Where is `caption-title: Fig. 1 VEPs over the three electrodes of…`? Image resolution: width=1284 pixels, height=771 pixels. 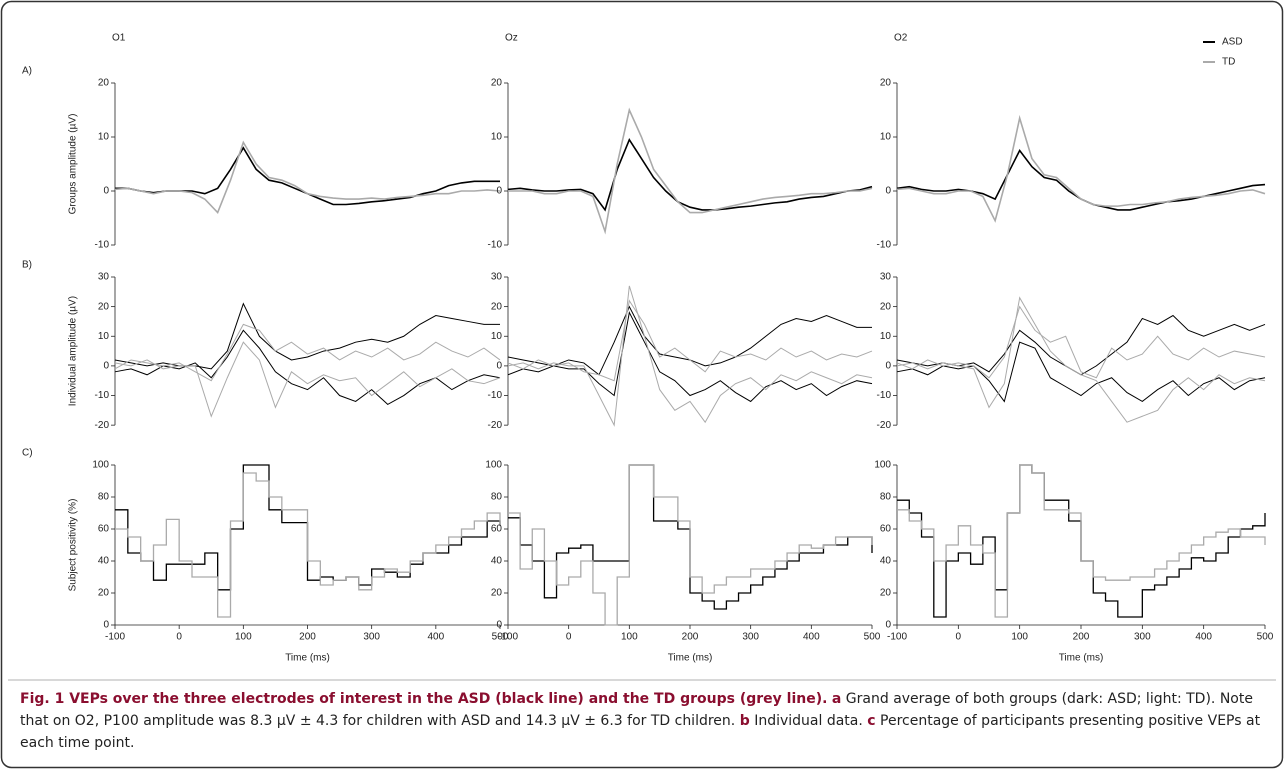
caption-title: Fig. 1 VEPs over the three electrodes of… is located at coordinates (424, 699).